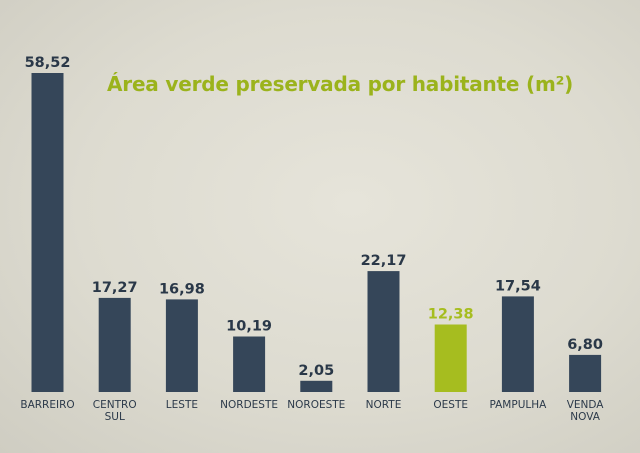  What do you see at coordinates (450, 405) in the screenshot?
I see `category-label-6: OESTE` at bounding box center [450, 405].